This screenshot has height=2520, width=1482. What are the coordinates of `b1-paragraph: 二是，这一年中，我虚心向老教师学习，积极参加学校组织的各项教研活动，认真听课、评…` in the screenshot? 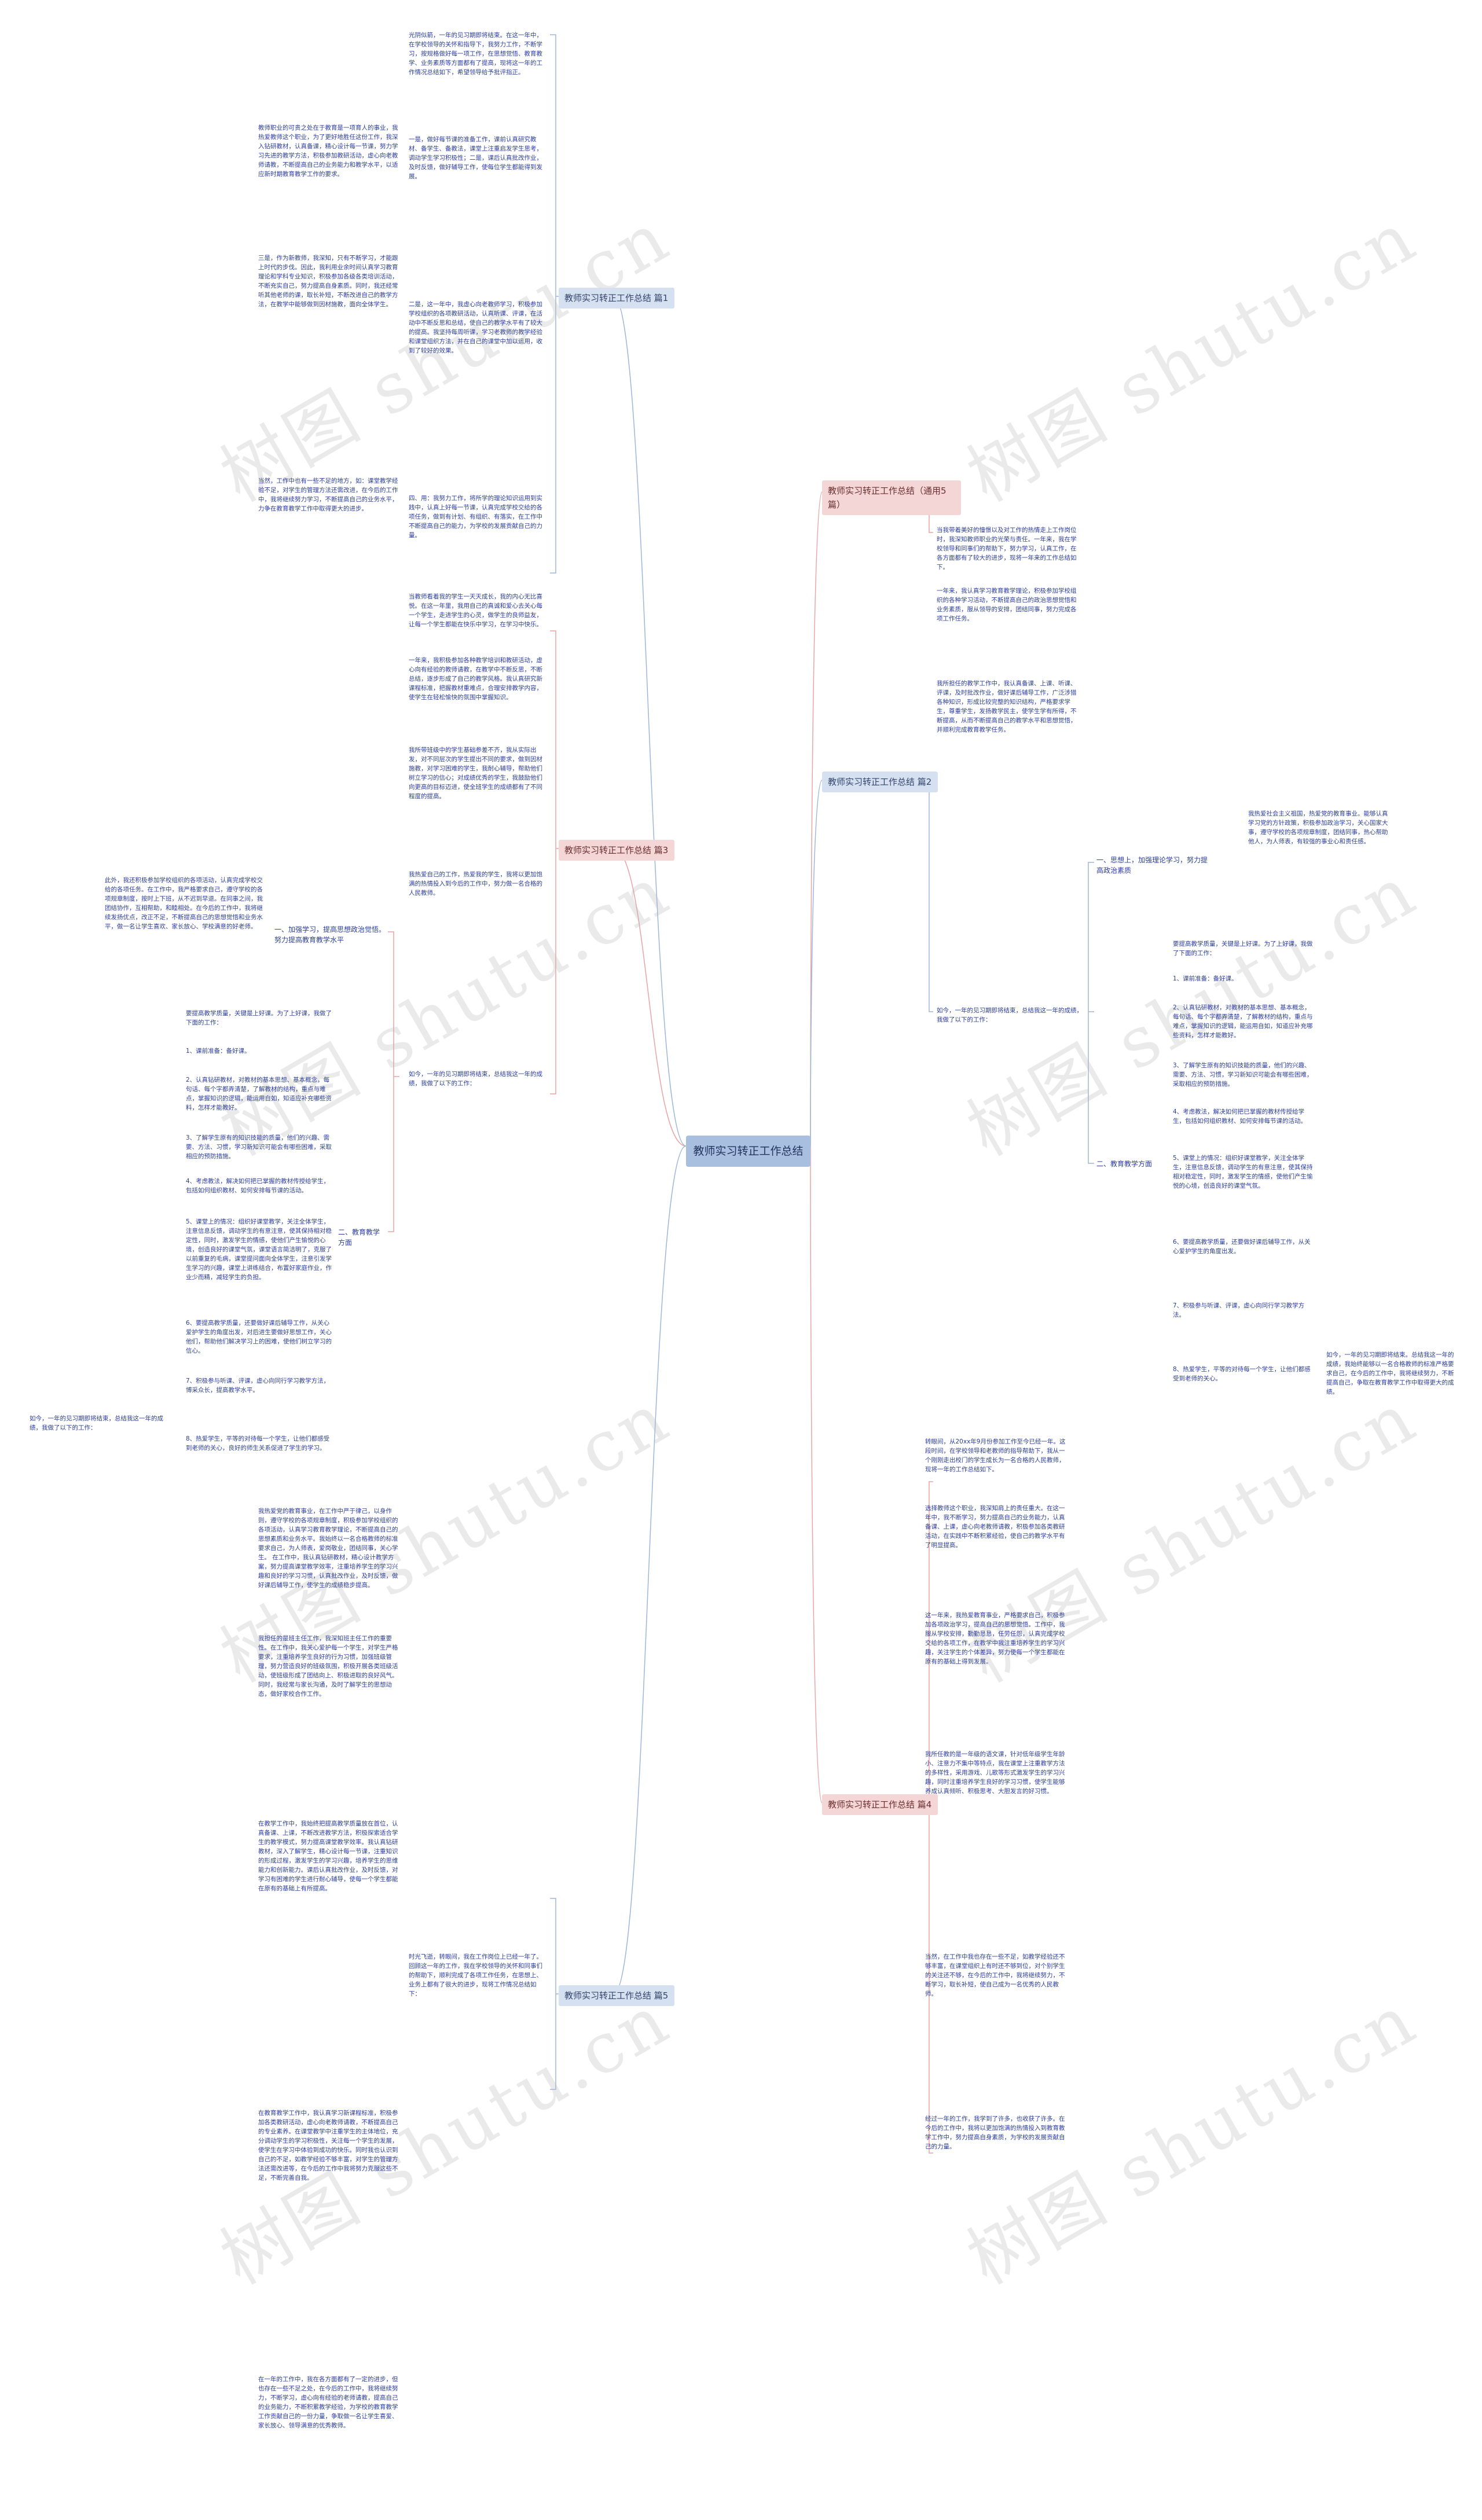 It's located at (475, 328).